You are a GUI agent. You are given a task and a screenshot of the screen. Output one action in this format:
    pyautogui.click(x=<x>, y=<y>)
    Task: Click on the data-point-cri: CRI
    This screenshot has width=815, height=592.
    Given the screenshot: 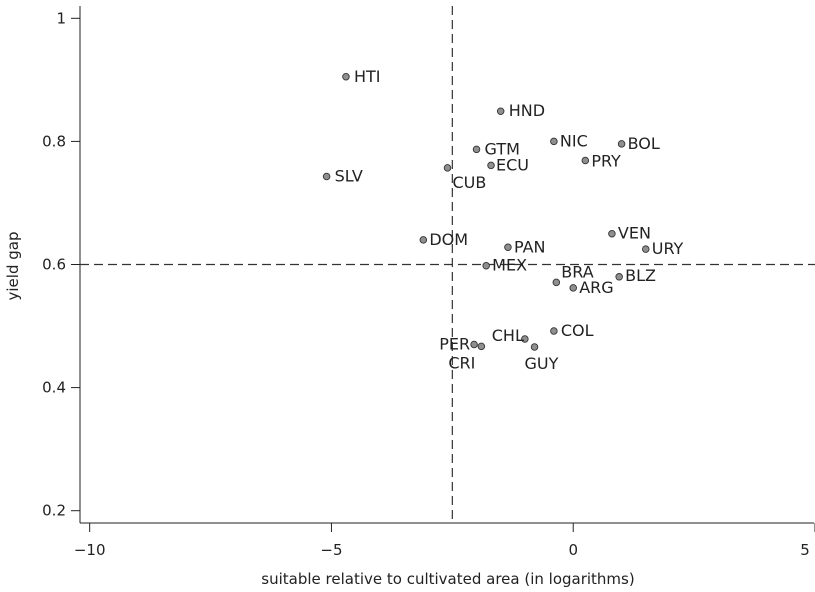 What is the action you would take?
    pyautogui.click(x=467, y=357)
    